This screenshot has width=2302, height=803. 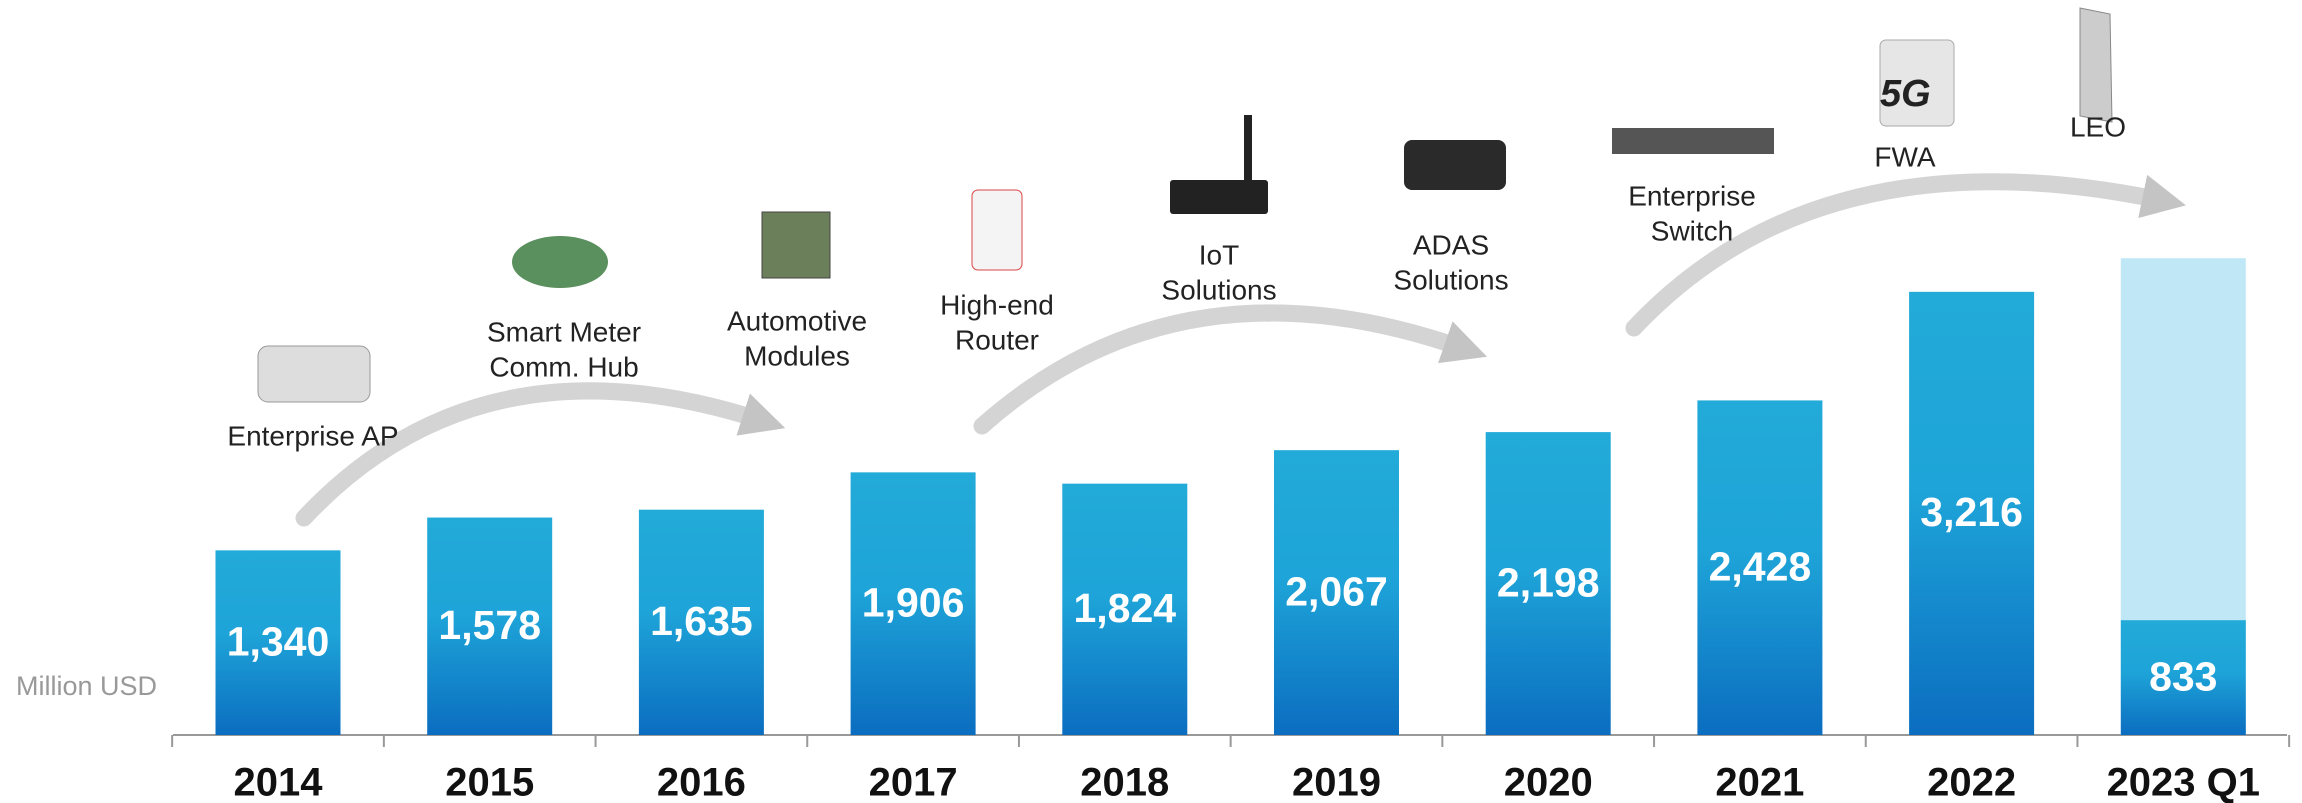 I want to click on icon: 5G, so click(x=1905, y=94).